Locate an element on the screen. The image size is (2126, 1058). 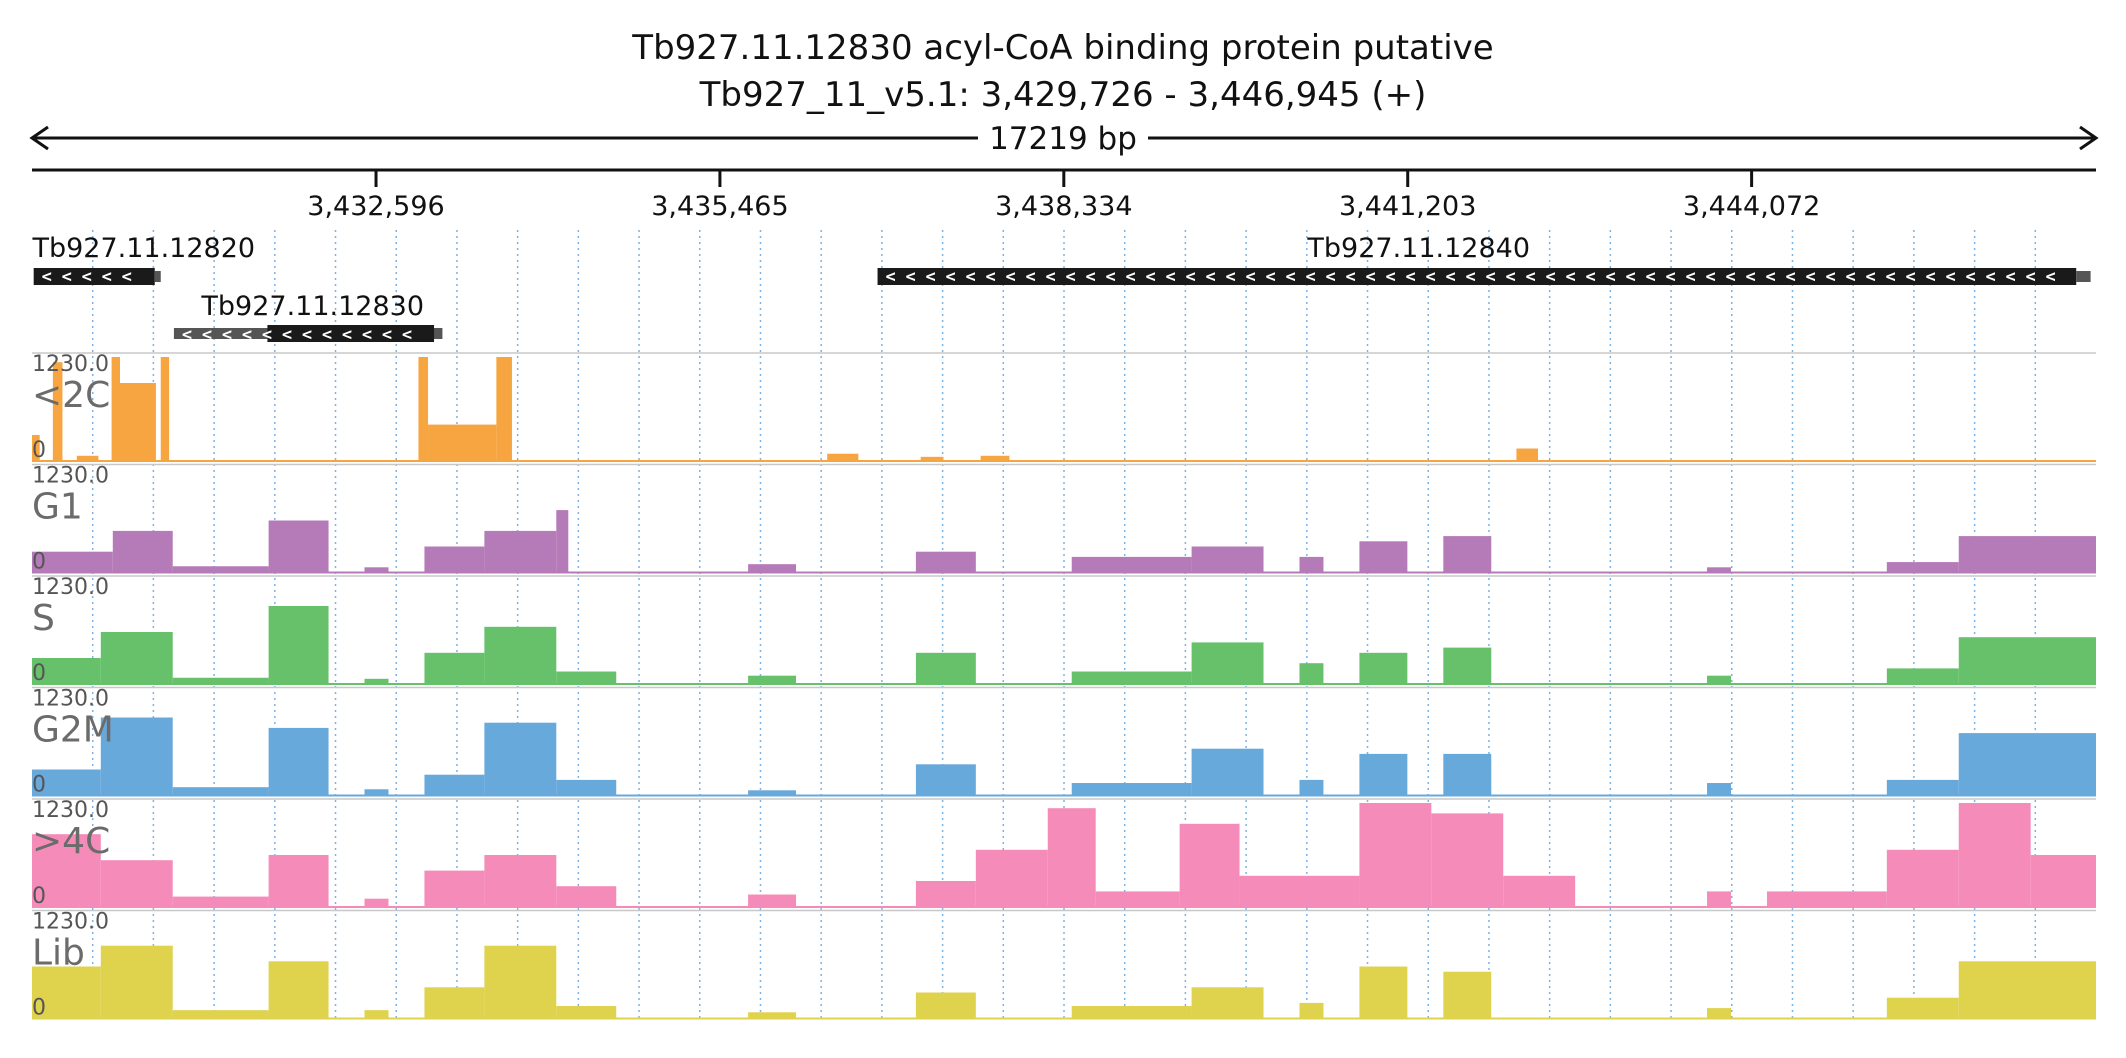
tick-label: 3,444,072 is located at coordinates (1751, 206).